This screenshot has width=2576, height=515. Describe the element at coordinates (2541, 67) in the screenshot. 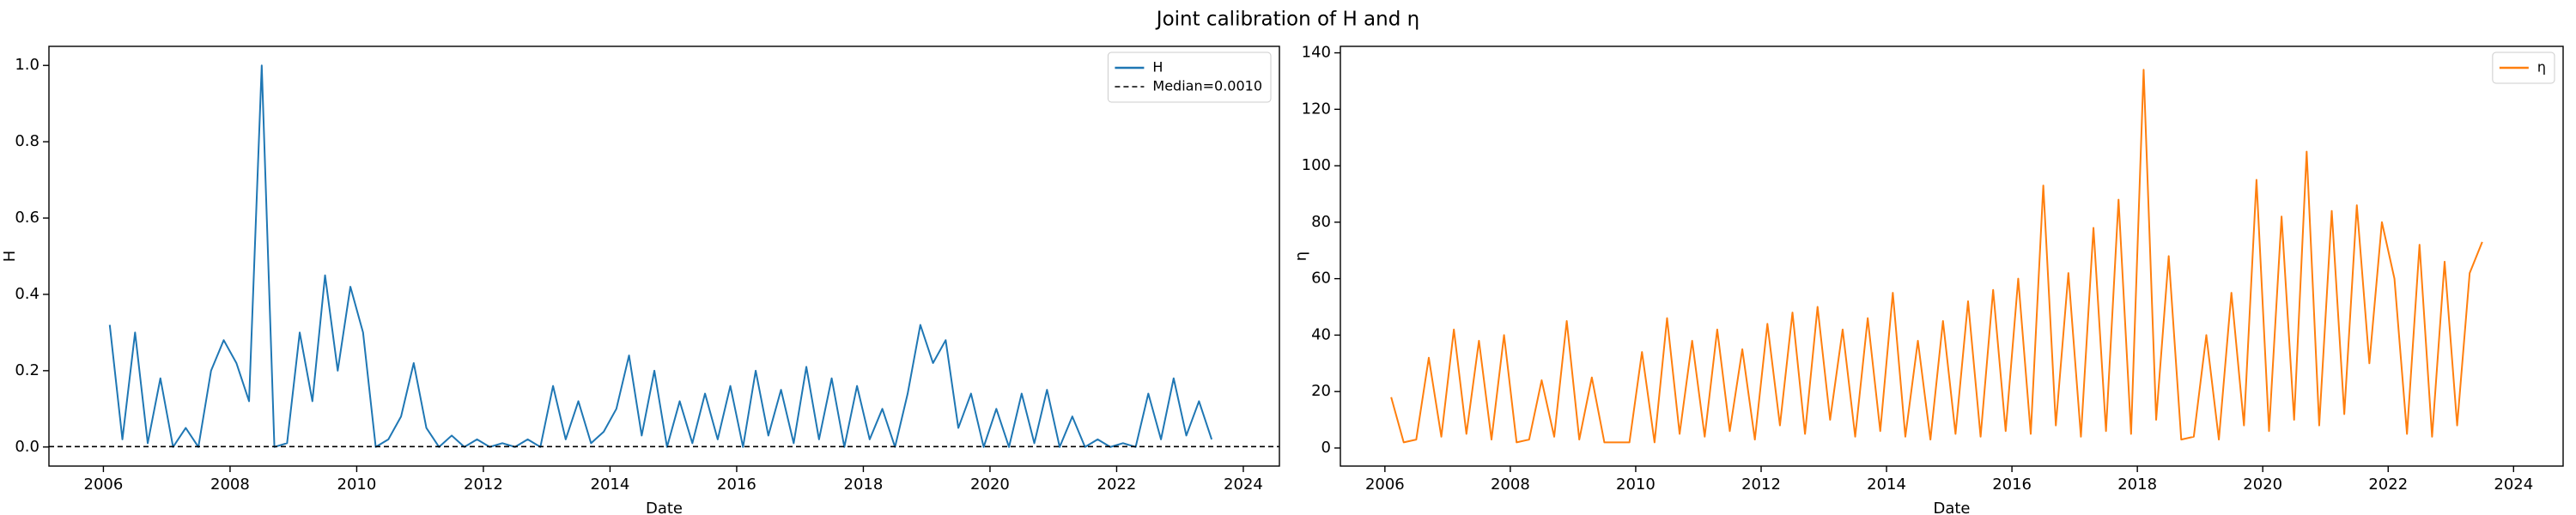

I see `legend-label: η` at that location.